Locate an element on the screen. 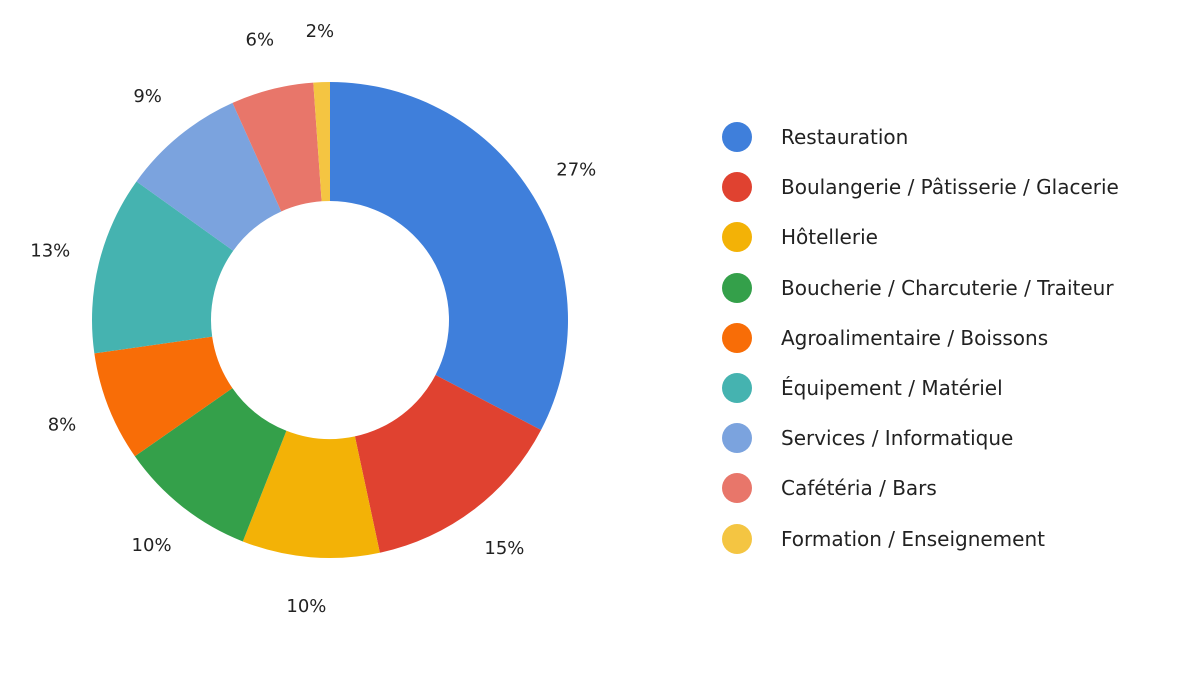  legend-label: Hôtellerie is located at coordinates (829, 237).